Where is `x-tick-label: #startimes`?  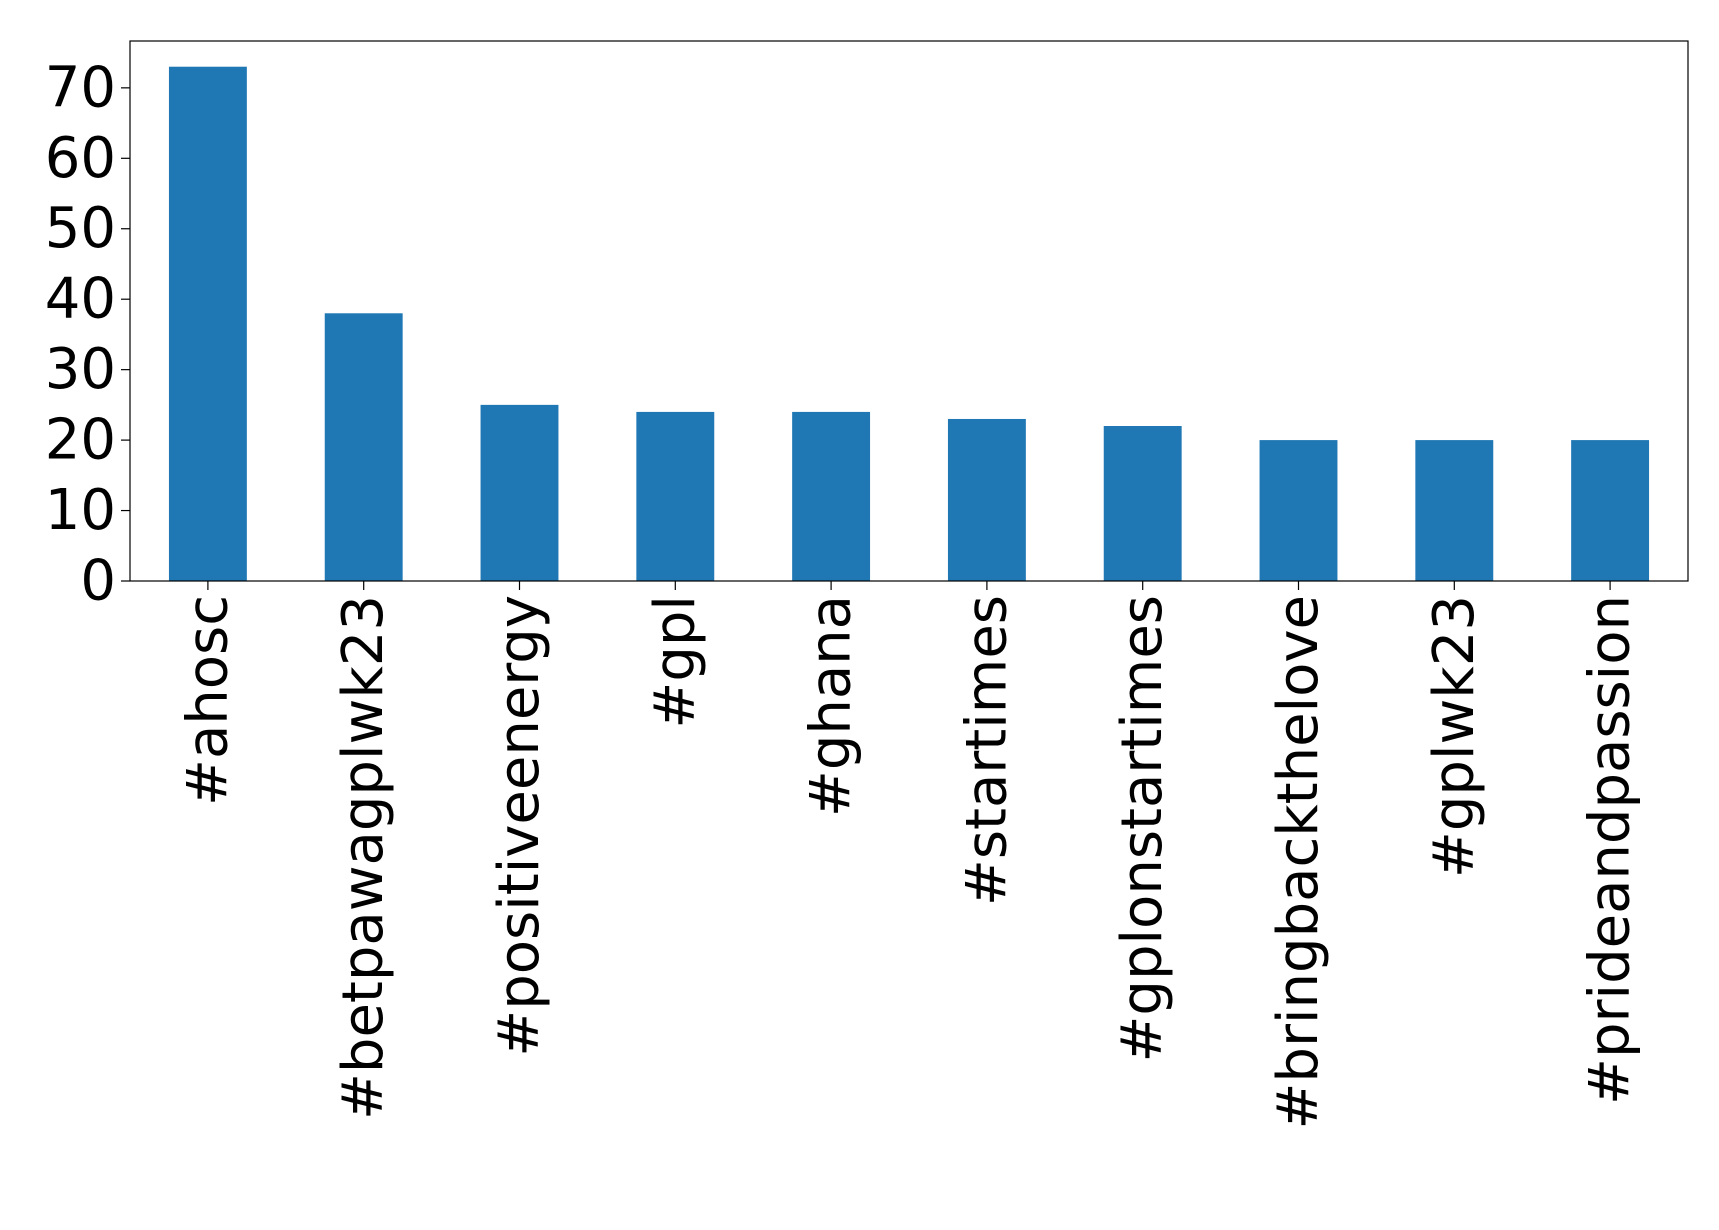
x-tick-label: #startimes is located at coordinates (986, 750).